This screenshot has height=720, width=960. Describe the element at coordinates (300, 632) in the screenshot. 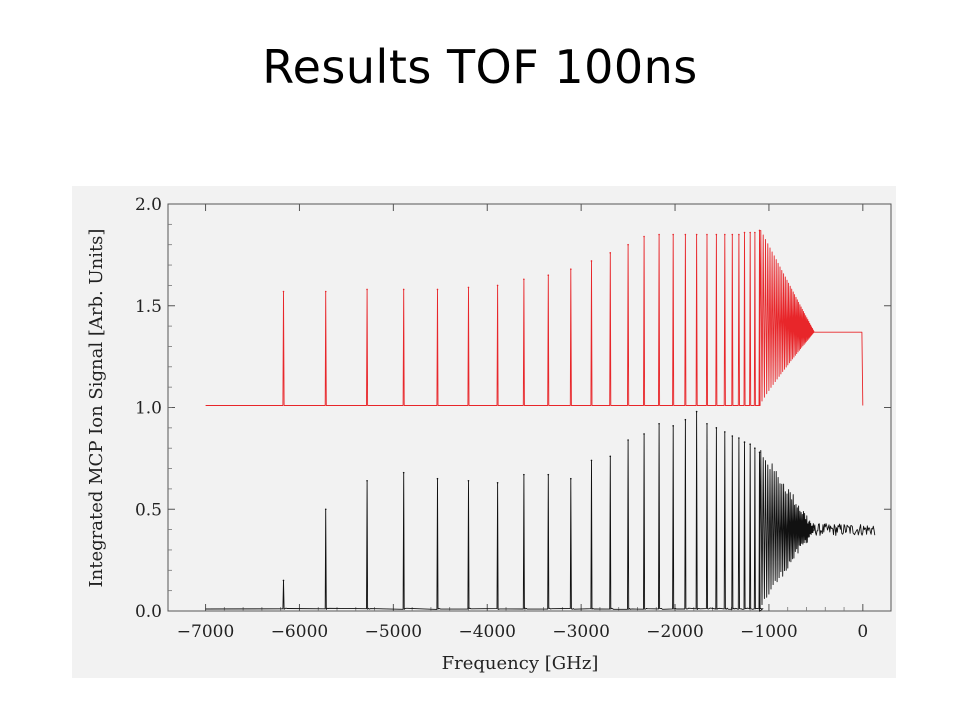

I see `x-tick-label: −6000` at that location.